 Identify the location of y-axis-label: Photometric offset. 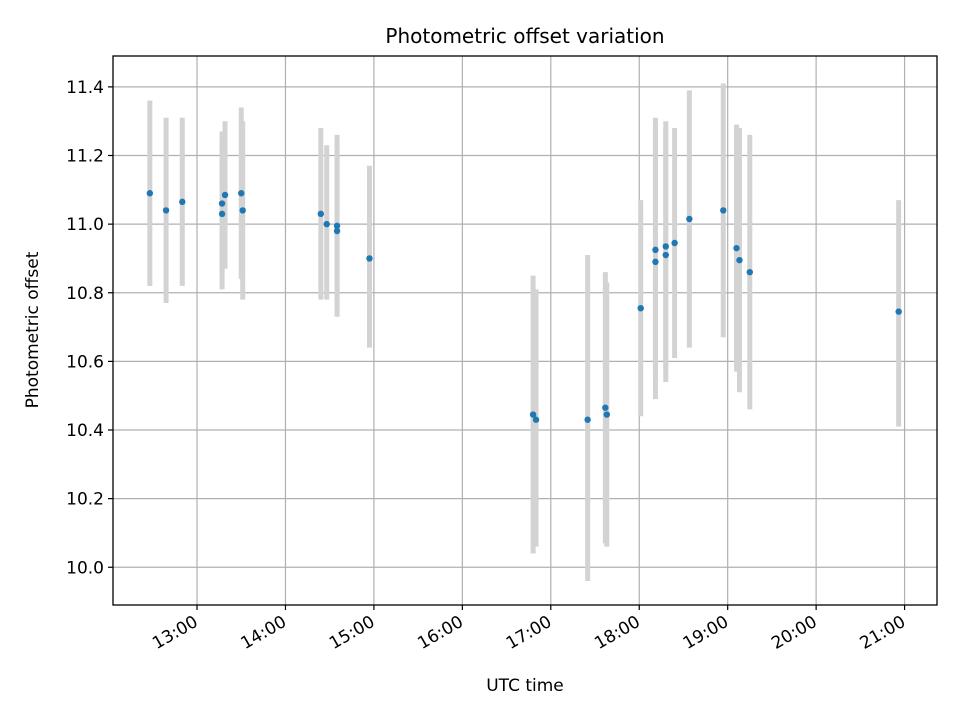
(33, 329).